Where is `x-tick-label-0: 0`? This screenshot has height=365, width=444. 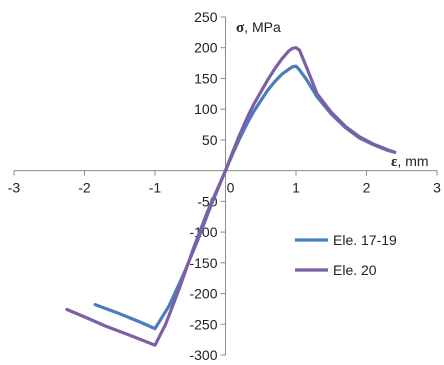
x-tick-label-0: 0 is located at coordinates (231, 188).